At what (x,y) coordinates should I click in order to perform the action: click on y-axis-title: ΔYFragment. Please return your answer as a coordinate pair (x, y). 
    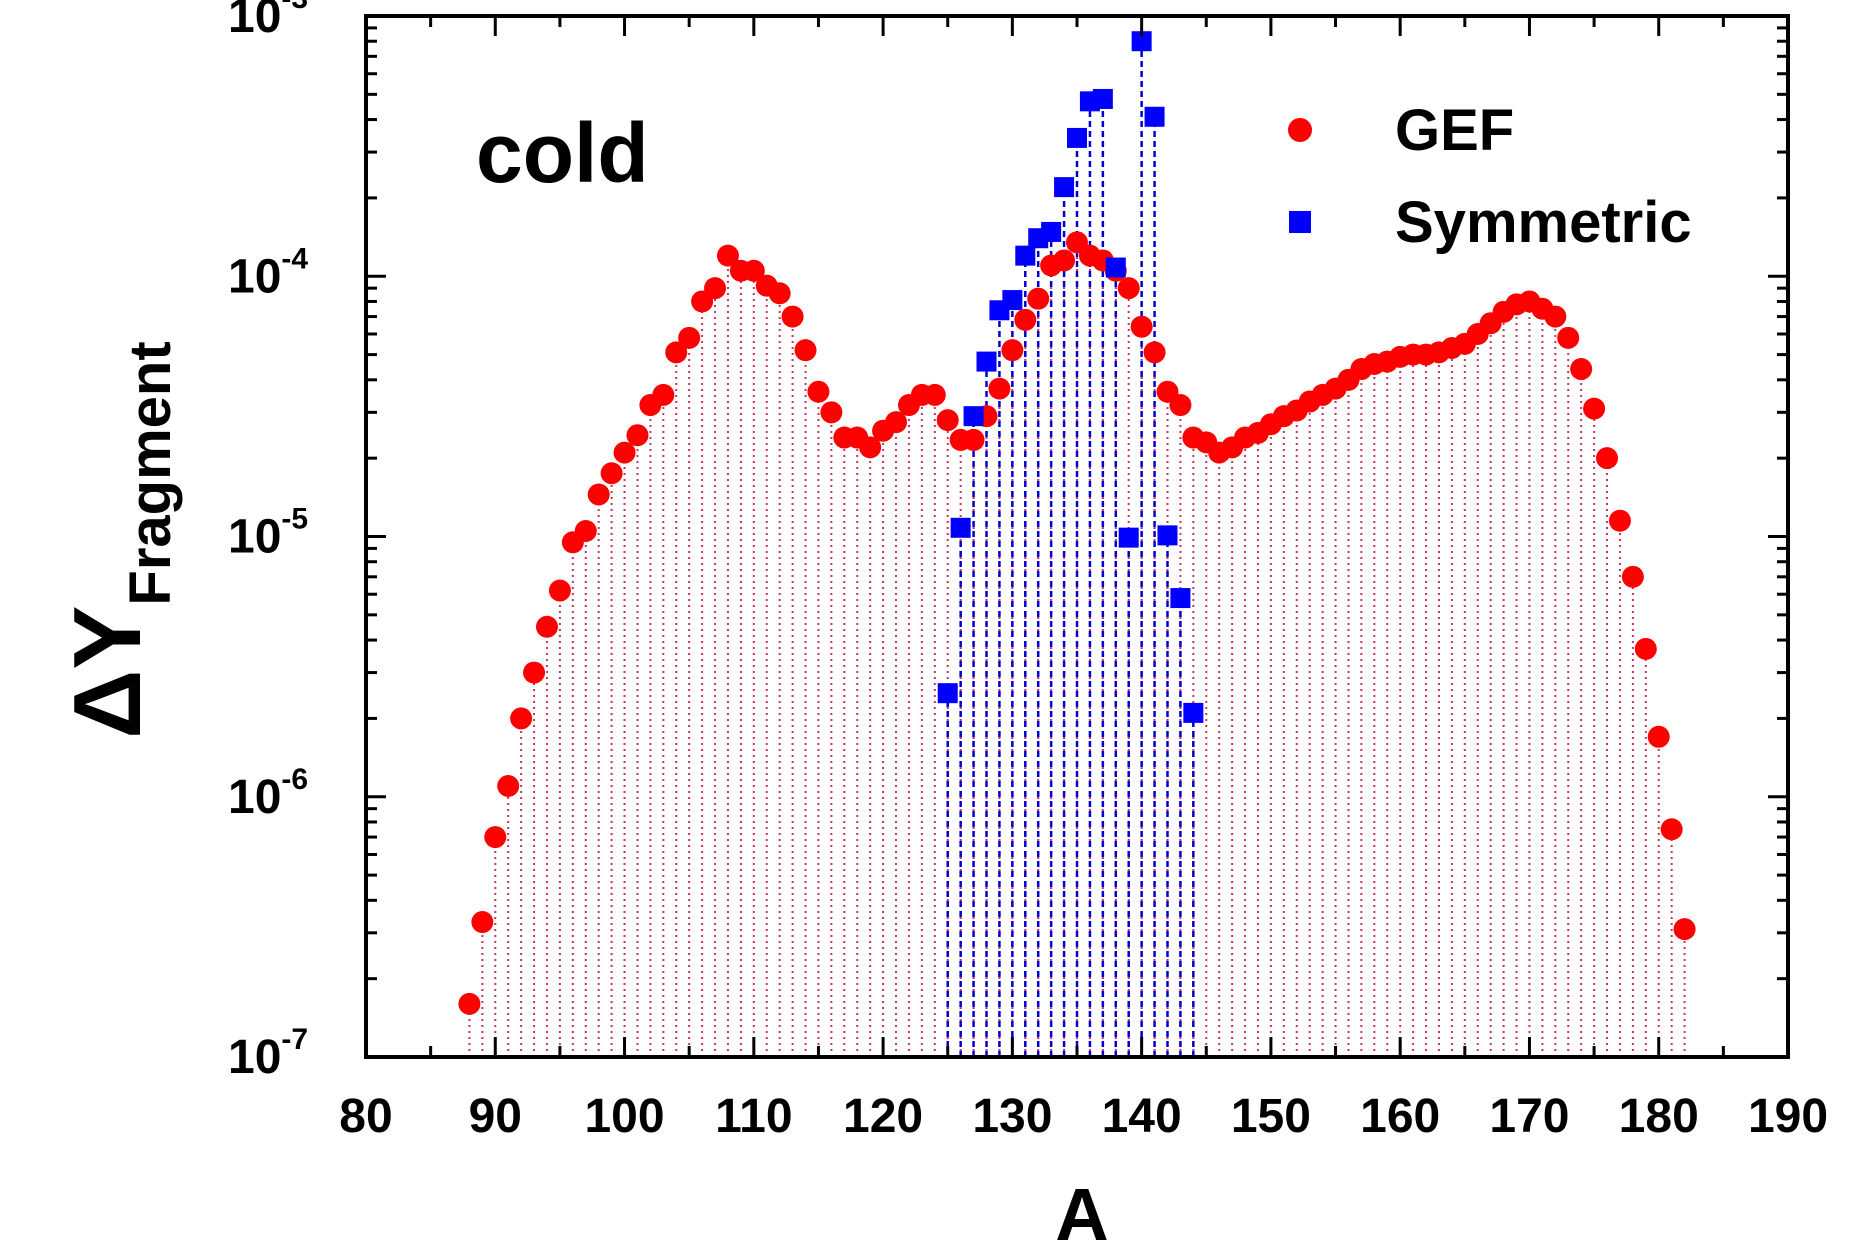
    Looking at the image, I should click on (118, 539).